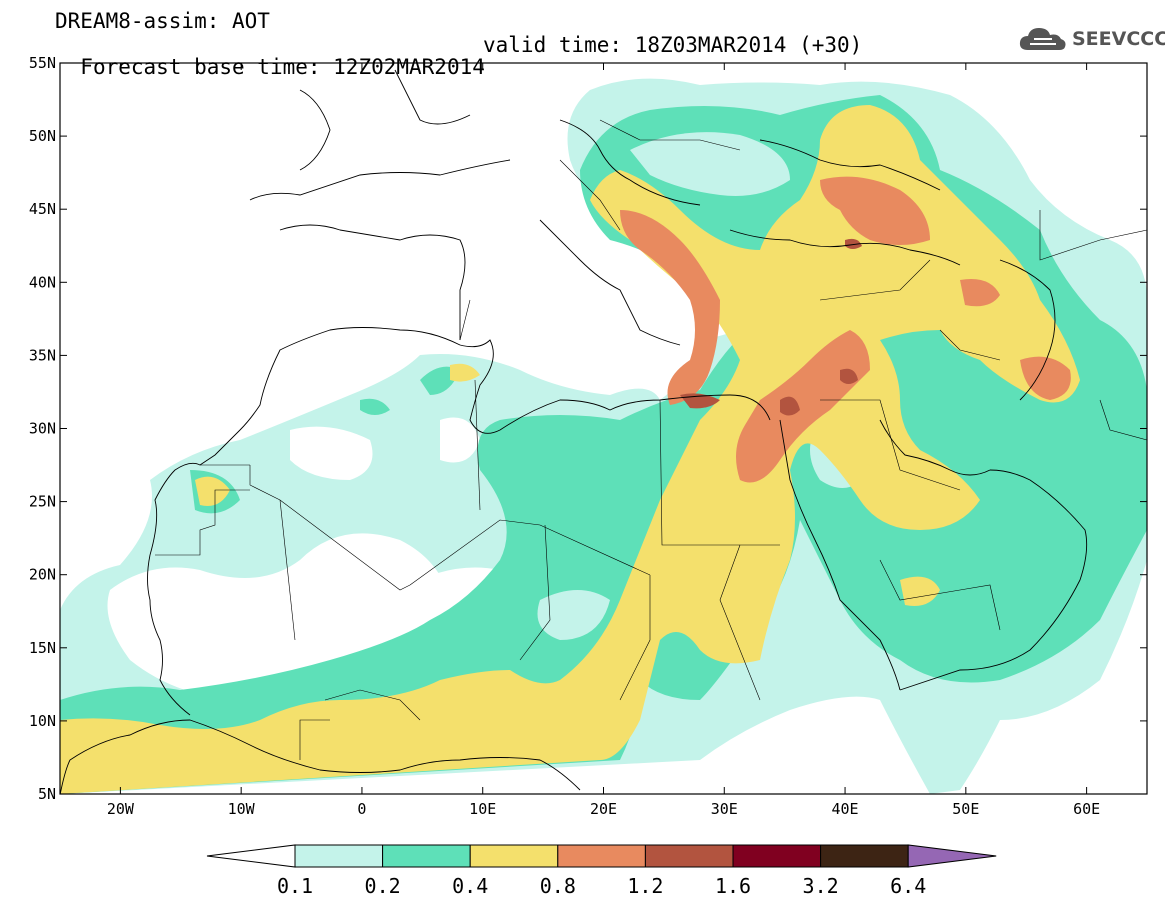 The image size is (1165, 905). I want to click on lat-tick-label: 55N, so click(42, 63).